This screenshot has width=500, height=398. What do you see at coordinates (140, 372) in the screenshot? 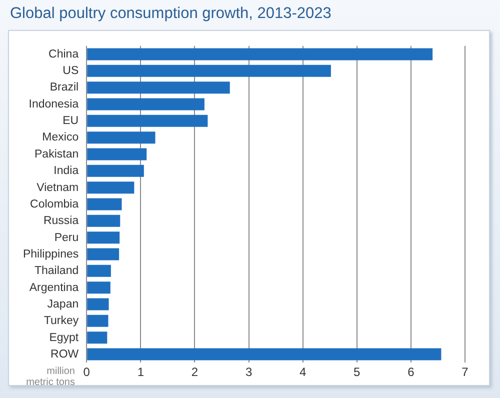
I see `x-tick-label: 1` at bounding box center [140, 372].